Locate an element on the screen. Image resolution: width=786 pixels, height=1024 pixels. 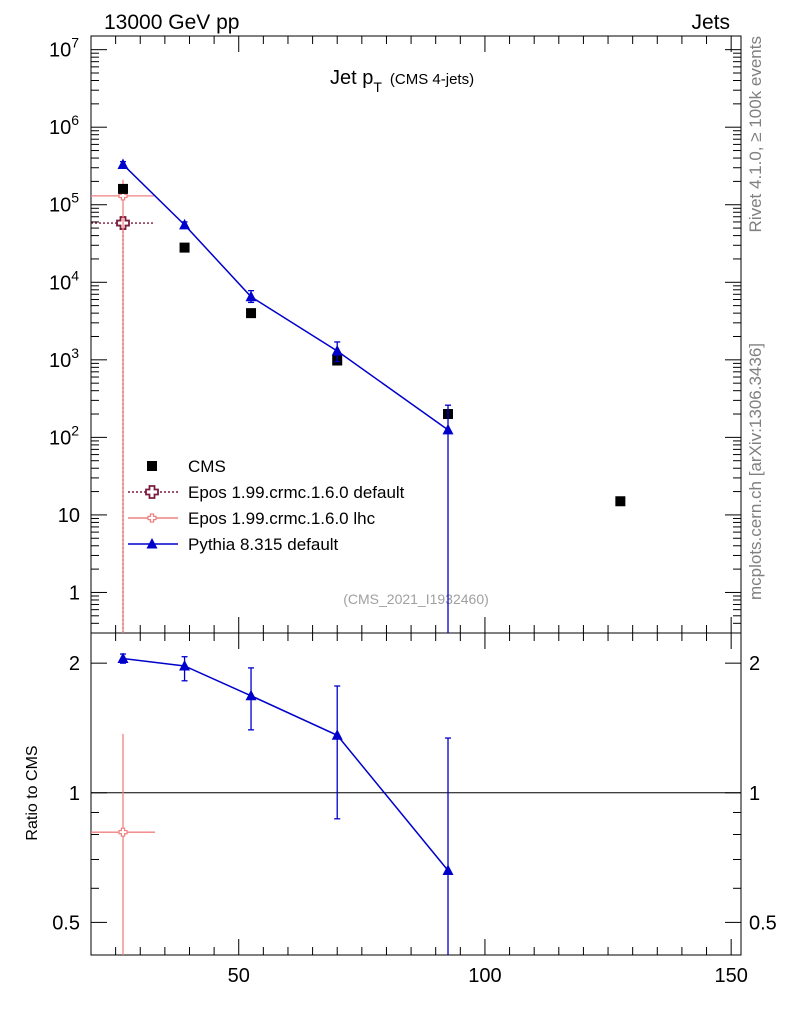
legend-label: CMS is located at coordinates (207, 466).